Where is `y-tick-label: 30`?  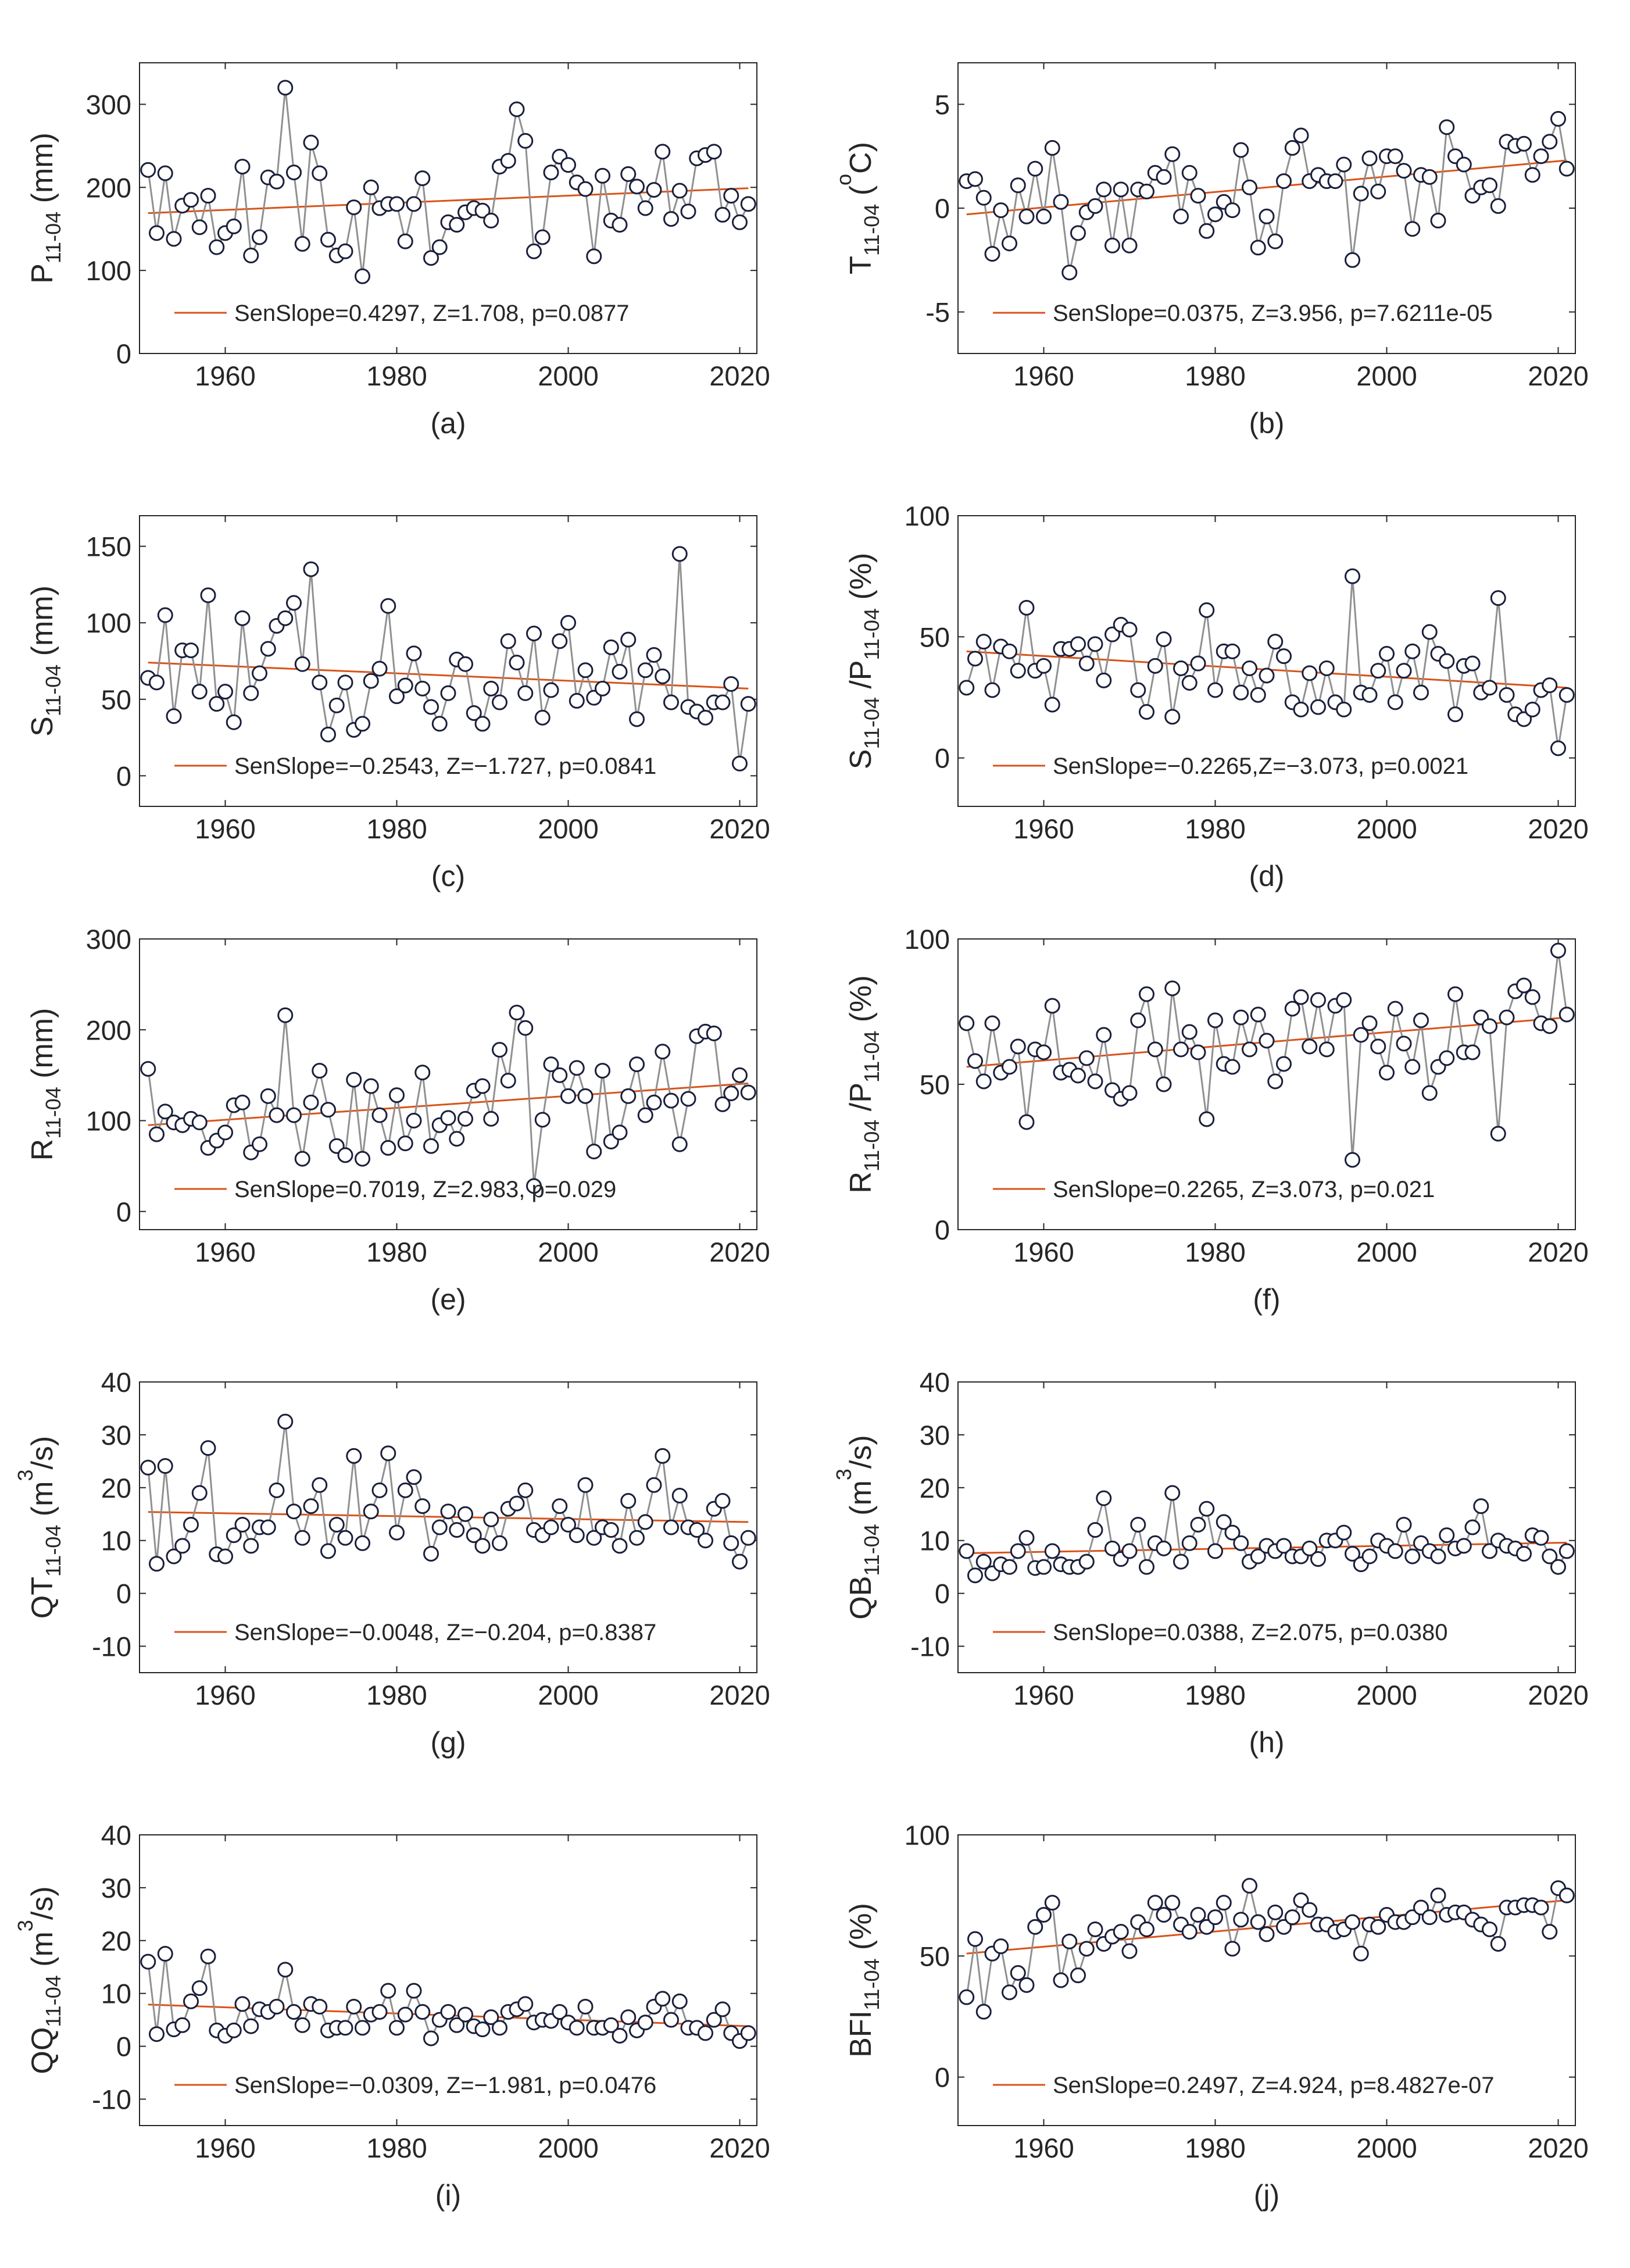 y-tick-label: 30 is located at coordinates (116, 1436).